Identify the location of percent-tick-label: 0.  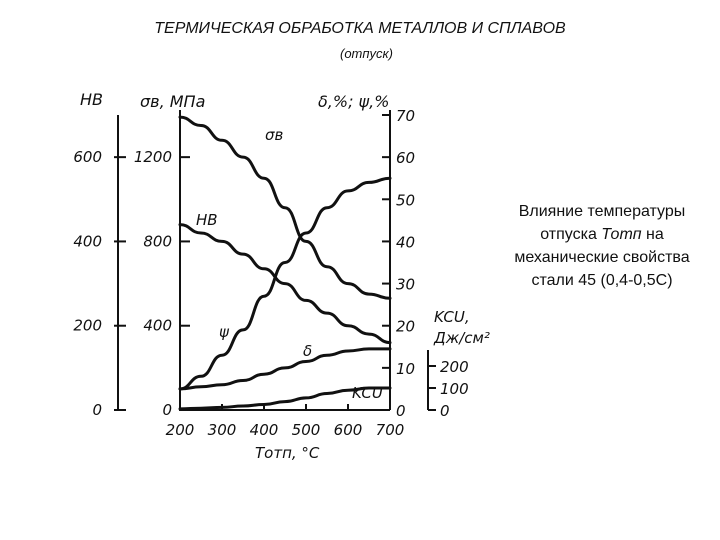
(401, 411).